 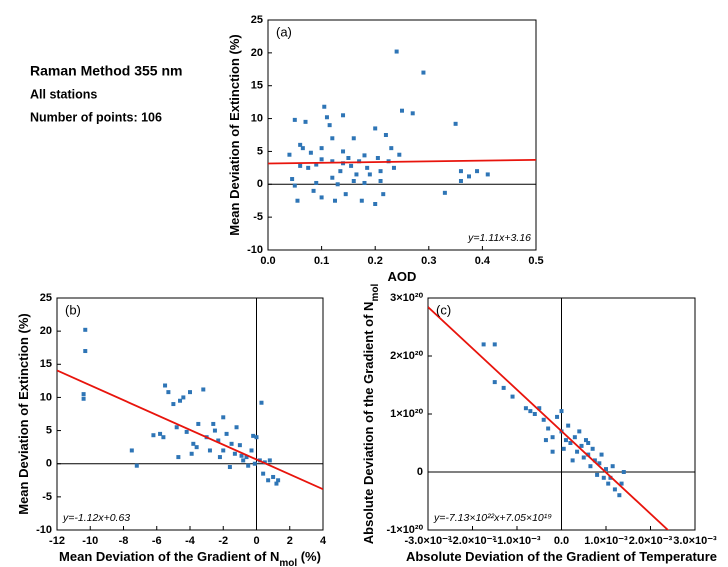 What do you see at coordinates (257, 53) in the screenshot?
I see `y-tick-label: 20` at bounding box center [257, 53].